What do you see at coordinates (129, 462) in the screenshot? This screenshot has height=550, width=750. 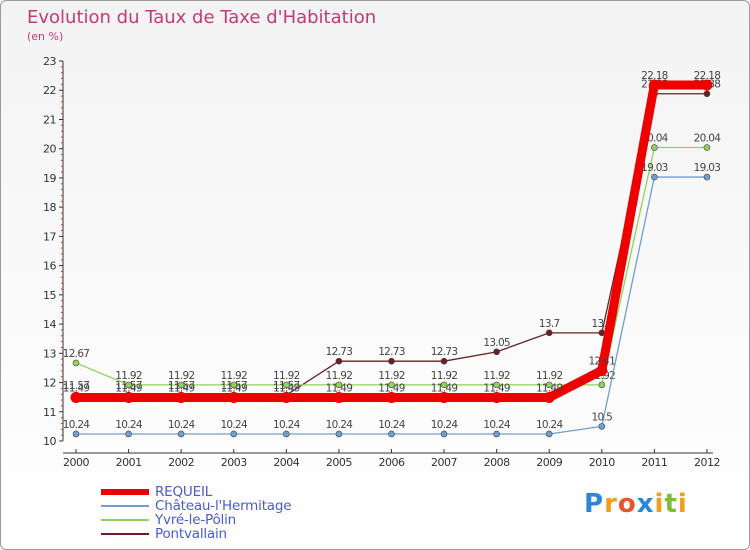 I see `x-tick-label: 2001` at bounding box center [129, 462].